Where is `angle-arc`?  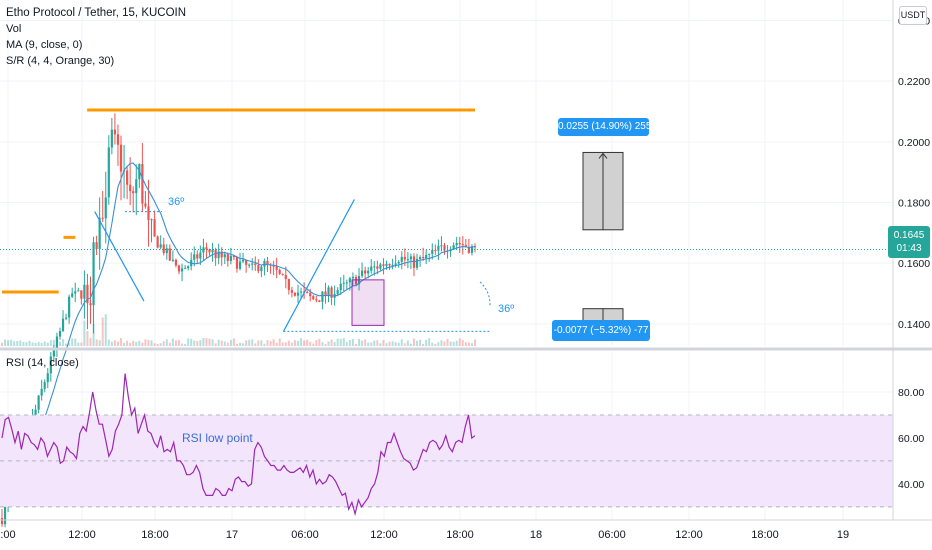
angle-arc is located at coordinates (485, 294).